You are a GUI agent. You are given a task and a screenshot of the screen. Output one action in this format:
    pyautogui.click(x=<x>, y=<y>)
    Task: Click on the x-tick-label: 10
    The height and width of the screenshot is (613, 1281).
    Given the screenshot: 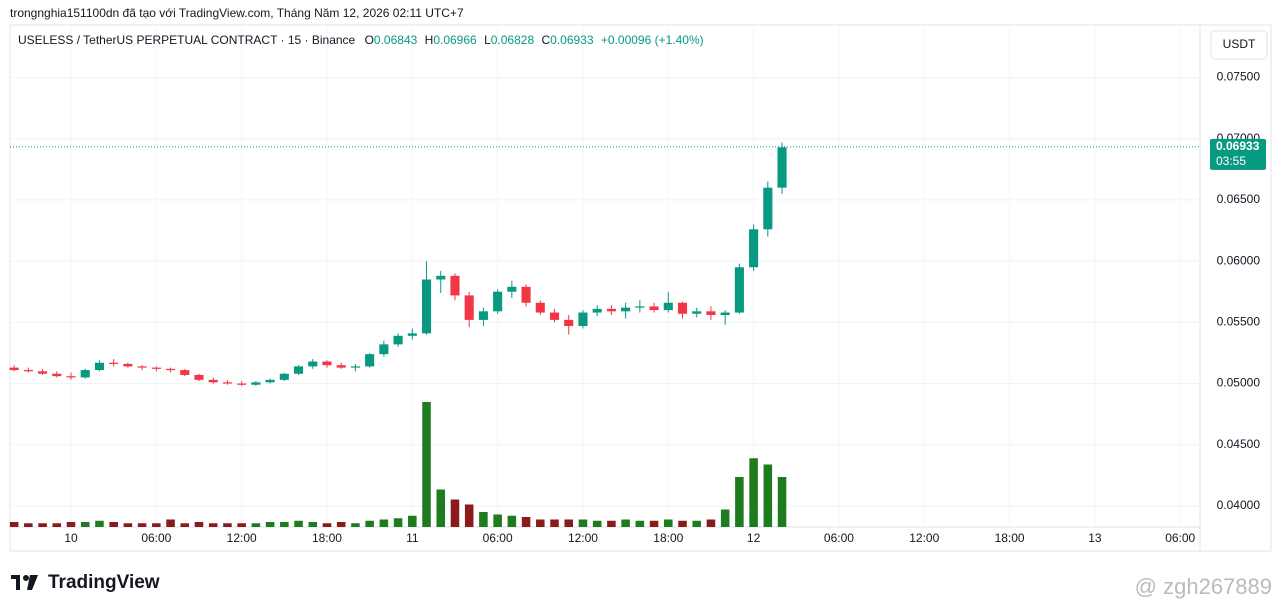 What is the action you would take?
    pyautogui.click(x=71, y=538)
    